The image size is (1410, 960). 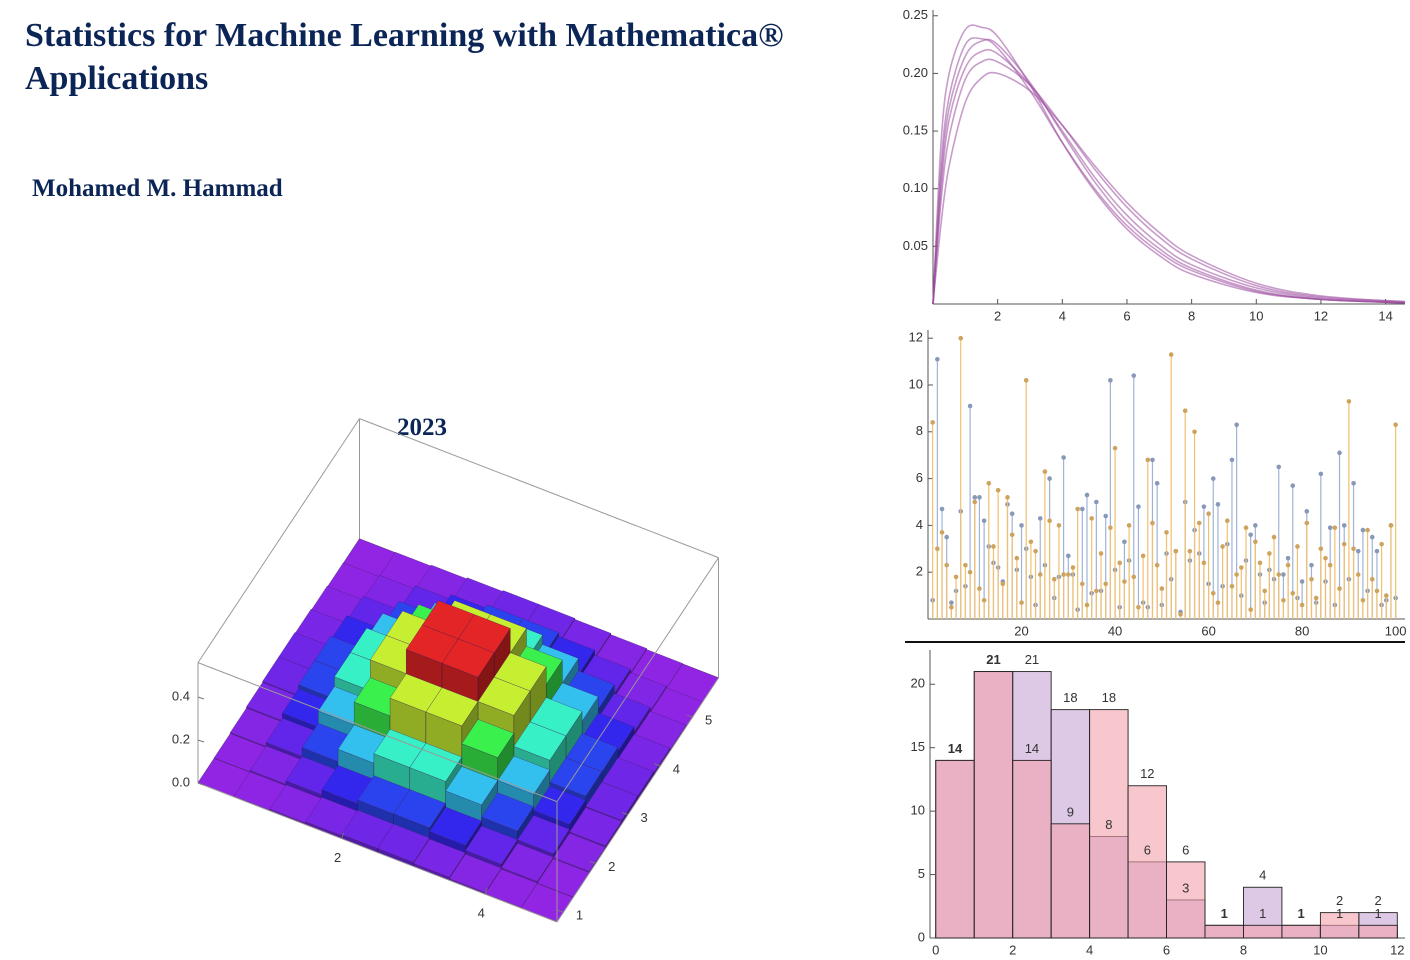 What do you see at coordinates (1089, 949) in the screenshot?
I see `x-tick-label: 4` at bounding box center [1089, 949].